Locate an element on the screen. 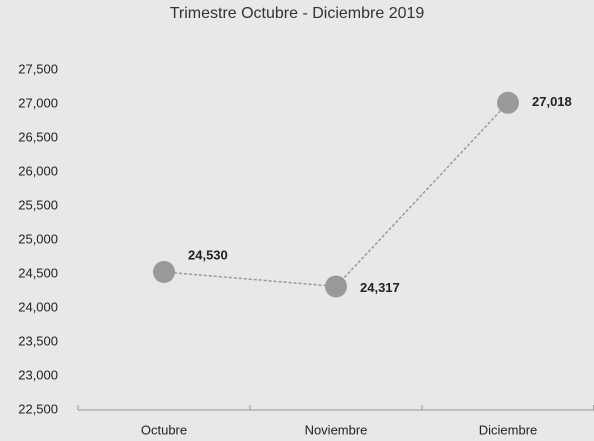 The height and width of the screenshot is (441, 594). x-tick-label: Diciembre is located at coordinates (508, 429).